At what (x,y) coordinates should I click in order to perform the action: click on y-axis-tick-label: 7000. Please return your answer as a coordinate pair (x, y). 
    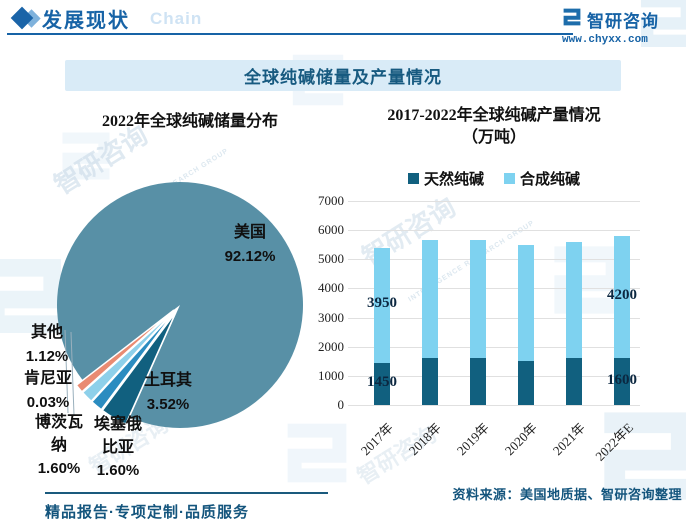
    Looking at the image, I should click on (331, 200).